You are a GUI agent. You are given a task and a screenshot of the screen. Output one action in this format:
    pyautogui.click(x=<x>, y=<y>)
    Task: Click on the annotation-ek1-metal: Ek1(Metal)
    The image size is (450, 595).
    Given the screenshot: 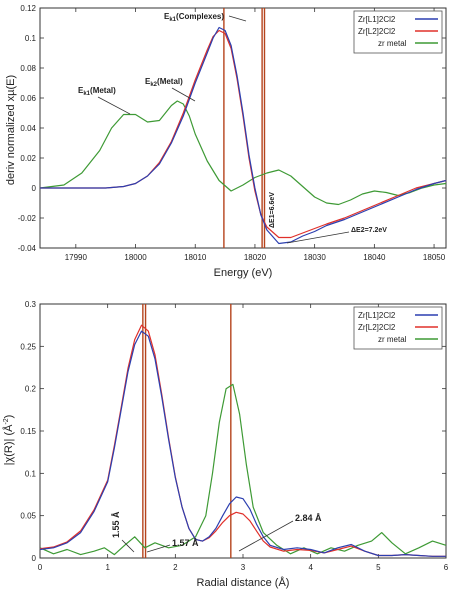 What is the action you would take?
    pyautogui.click(x=97, y=91)
    